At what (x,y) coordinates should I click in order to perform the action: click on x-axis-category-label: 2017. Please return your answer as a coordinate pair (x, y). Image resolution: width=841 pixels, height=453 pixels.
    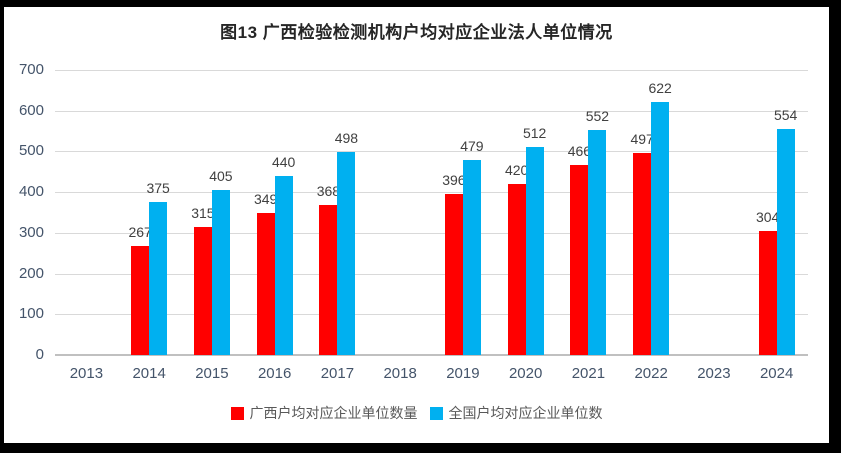
    Looking at the image, I should click on (337, 373).